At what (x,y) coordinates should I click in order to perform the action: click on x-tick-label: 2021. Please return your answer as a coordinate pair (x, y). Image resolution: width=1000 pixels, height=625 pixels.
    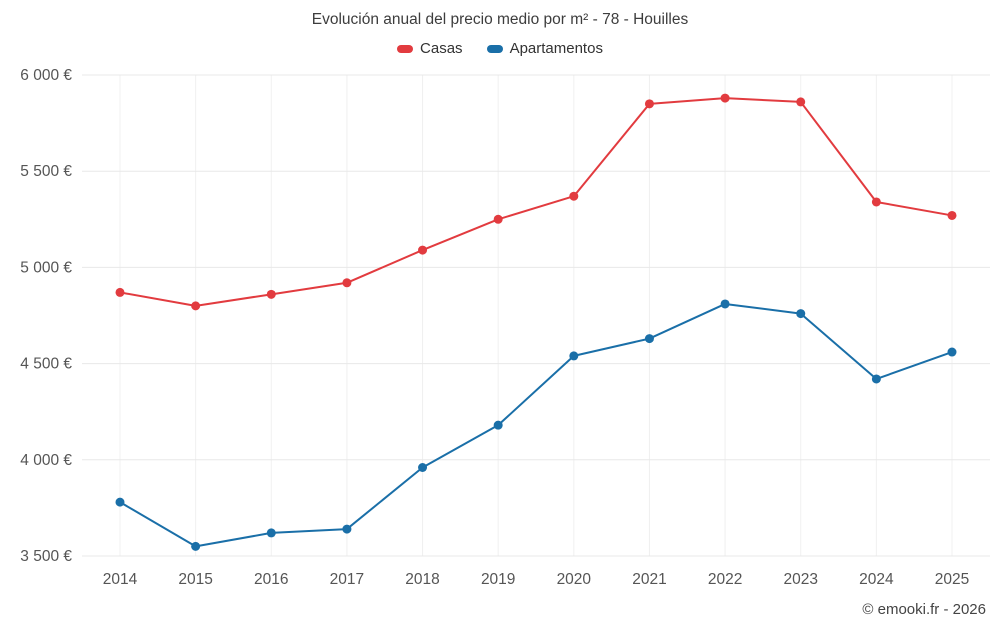
    Looking at the image, I should click on (649, 579).